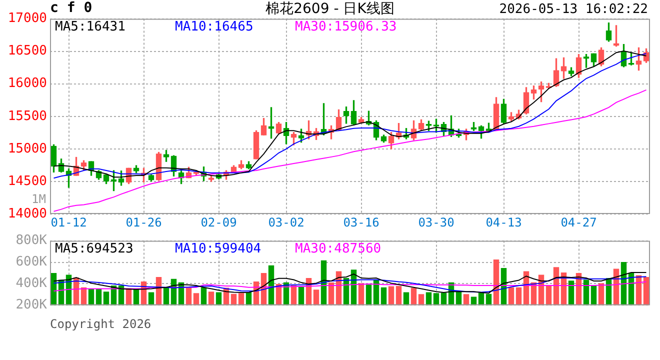 Image resolution: width=660 pixels, height=360 pixels. Describe the element at coordinates (27, 116) in the screenshot. I see `y-tick-label: 15500` at that location.